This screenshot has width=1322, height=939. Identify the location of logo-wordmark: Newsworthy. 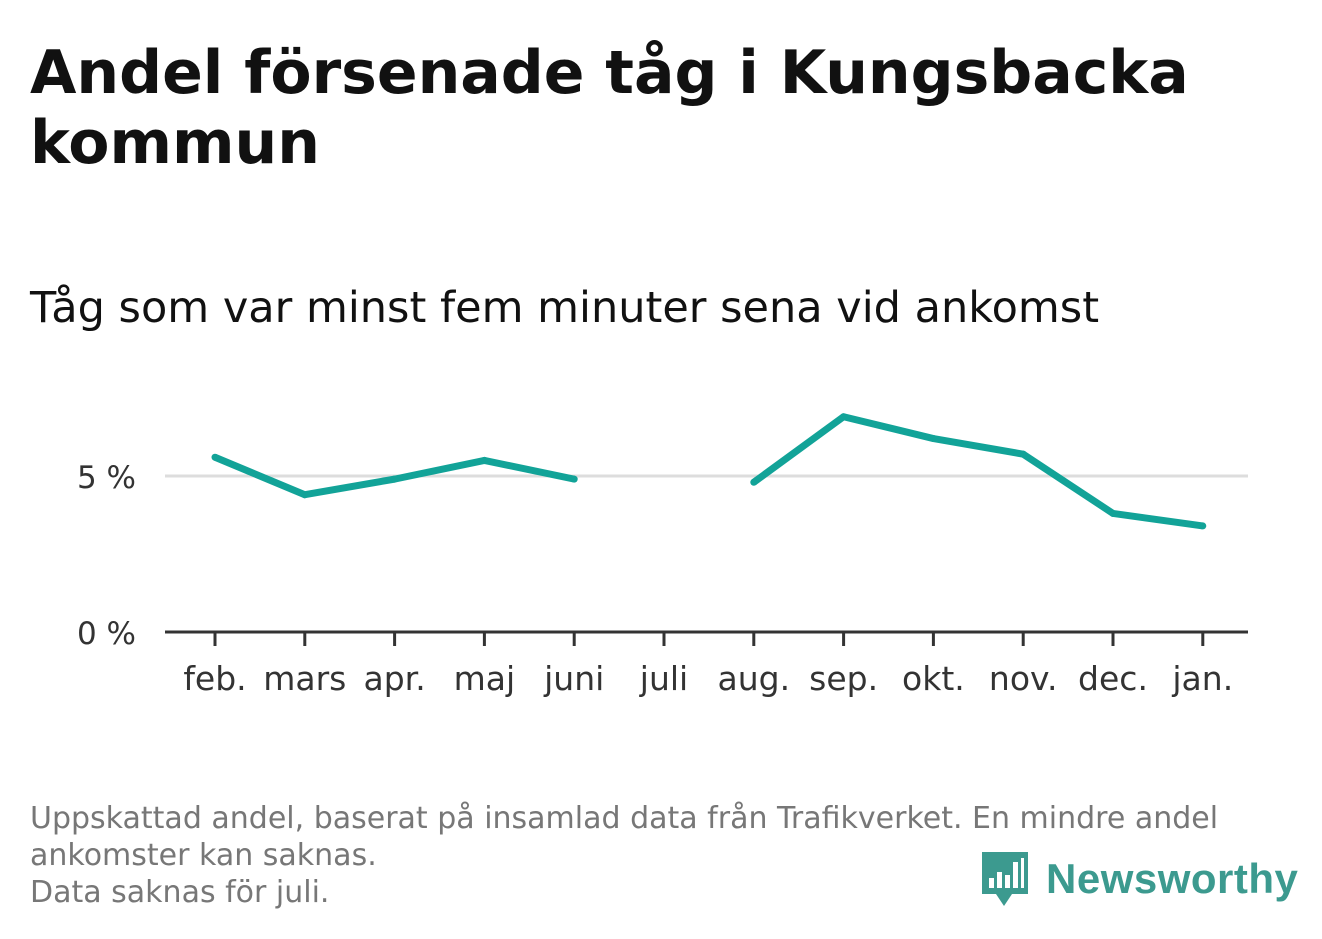
(1172, 878).